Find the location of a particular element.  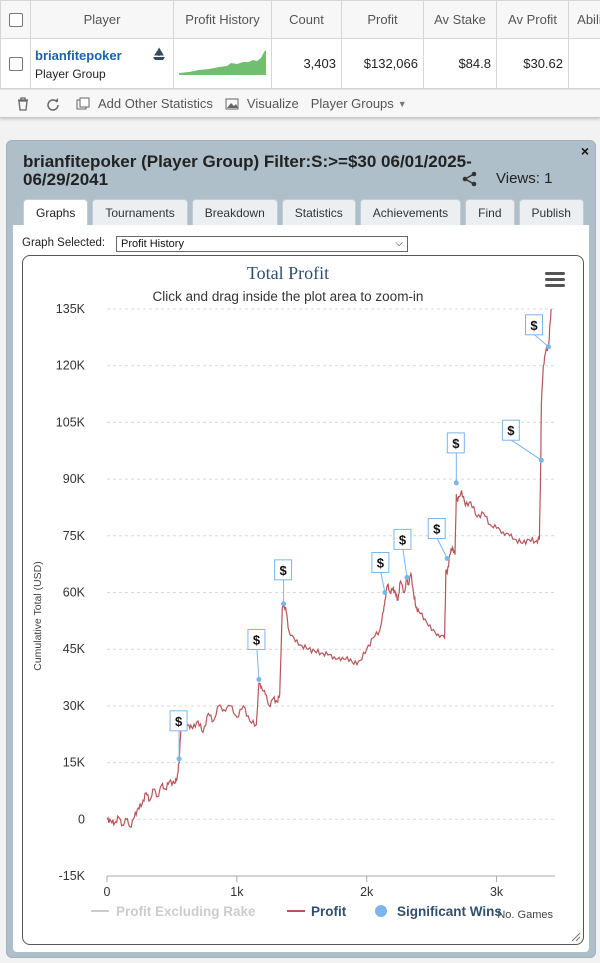

col-header-av-stake: Av Stake is located at coordinates (460, 19).